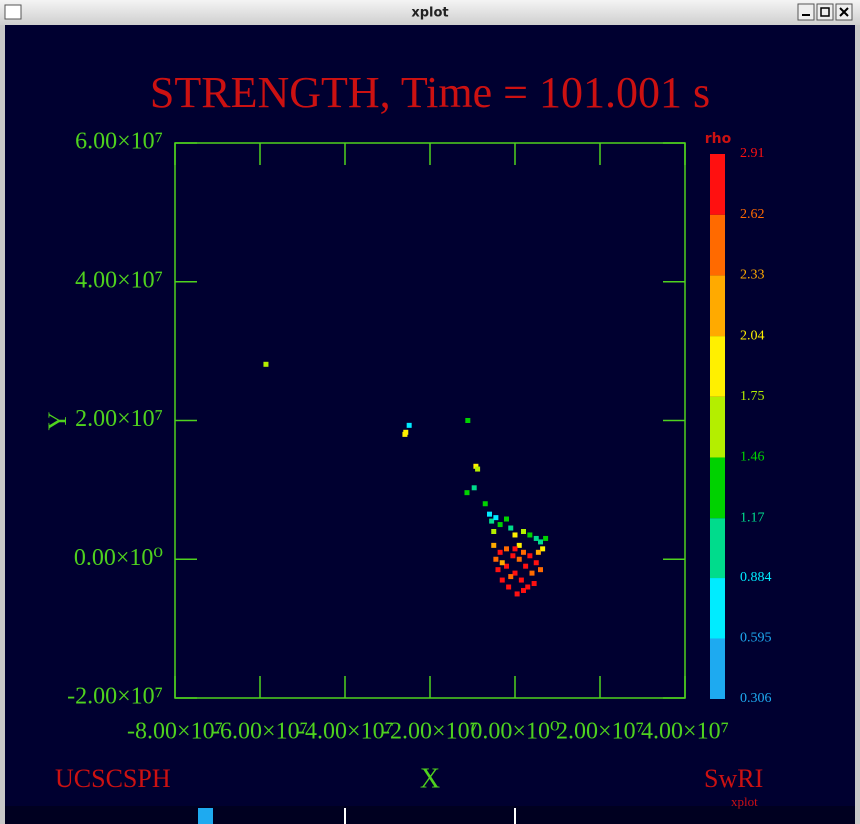  I want to click on strip-background, so click(430, 815).